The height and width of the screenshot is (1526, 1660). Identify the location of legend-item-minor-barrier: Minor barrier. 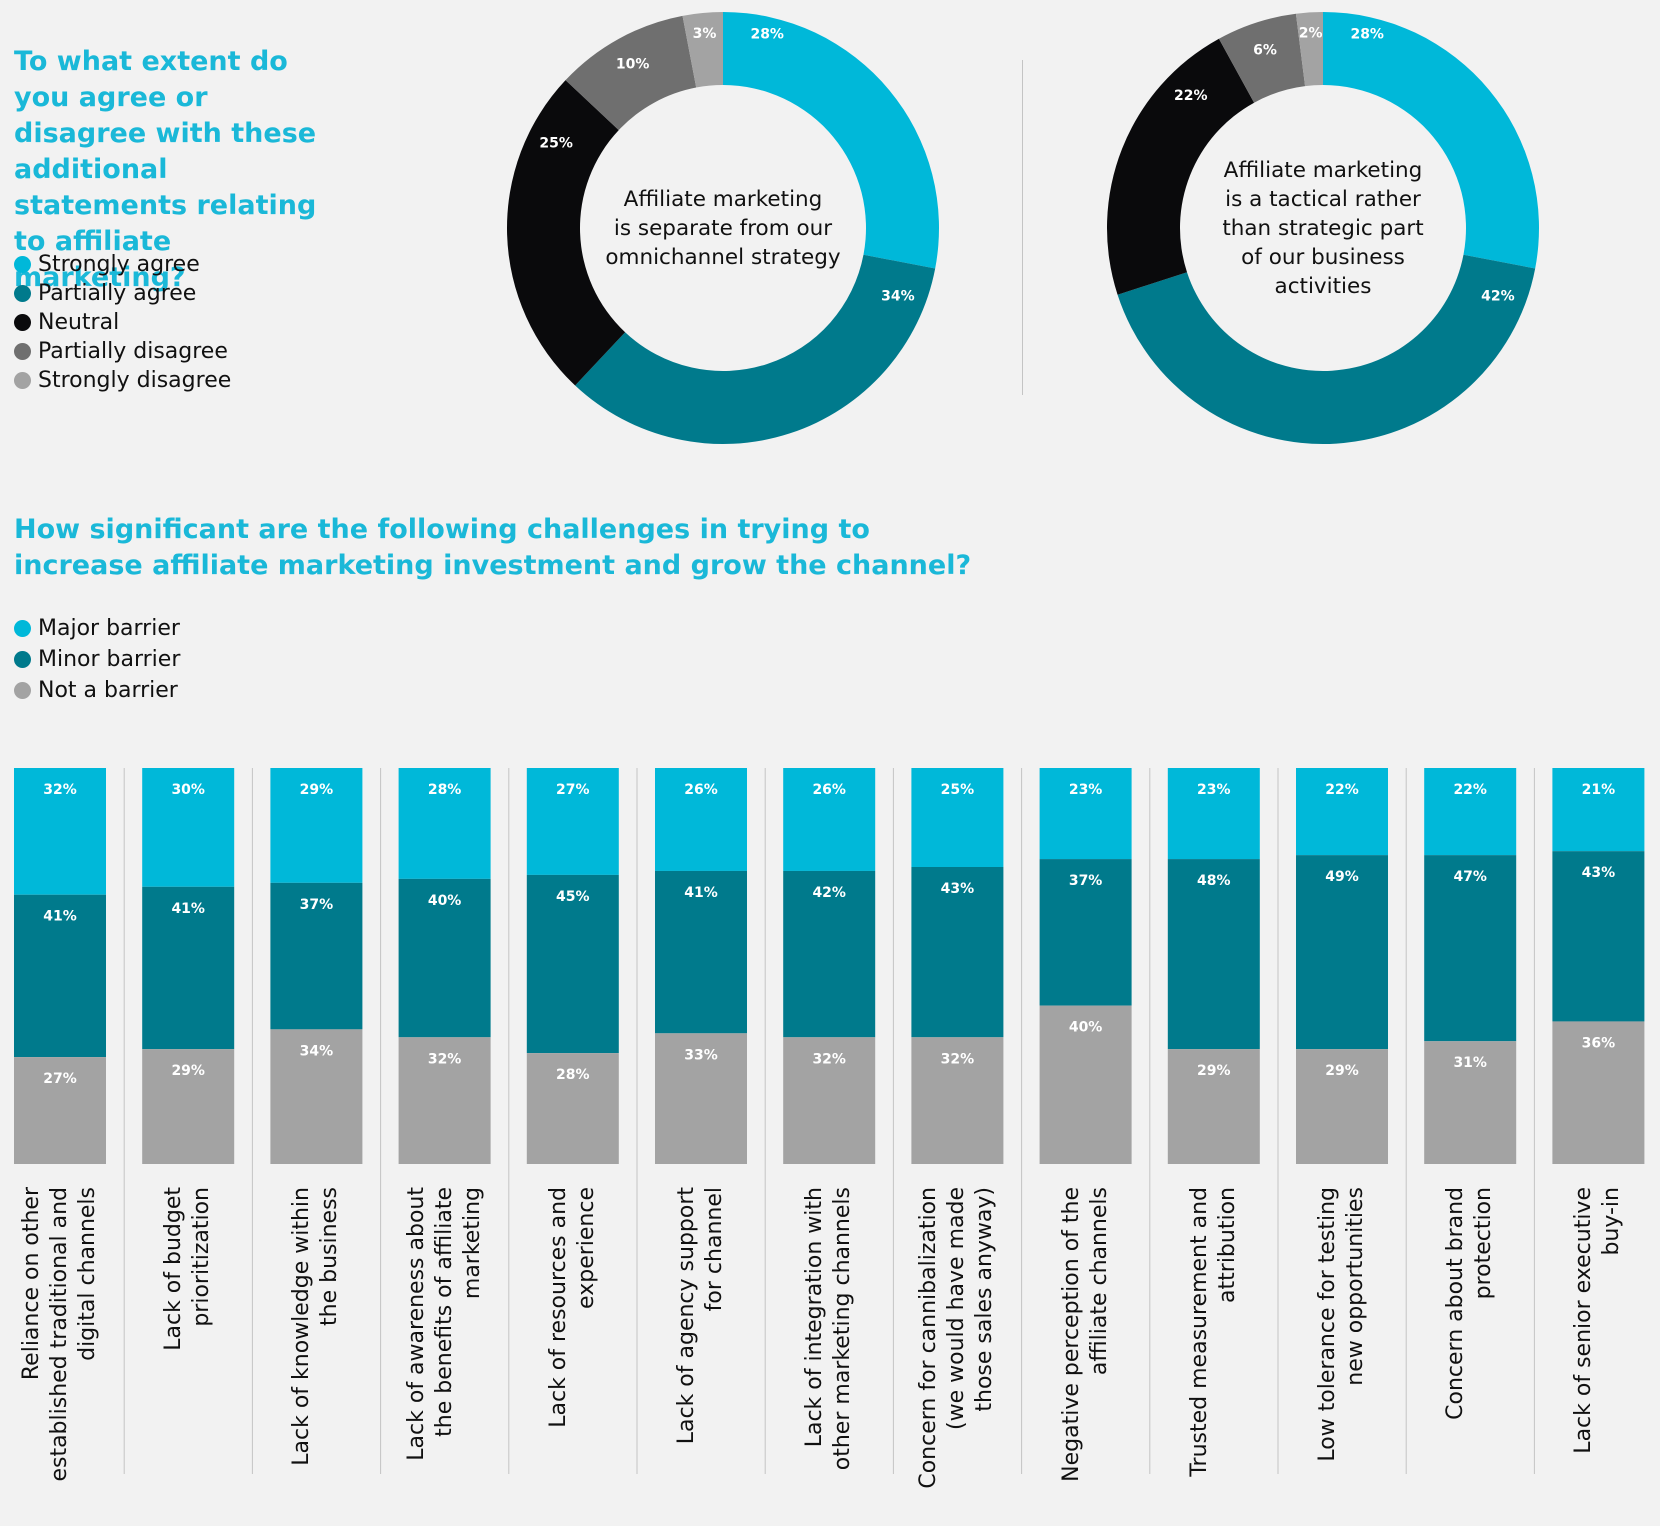
(97, 659).